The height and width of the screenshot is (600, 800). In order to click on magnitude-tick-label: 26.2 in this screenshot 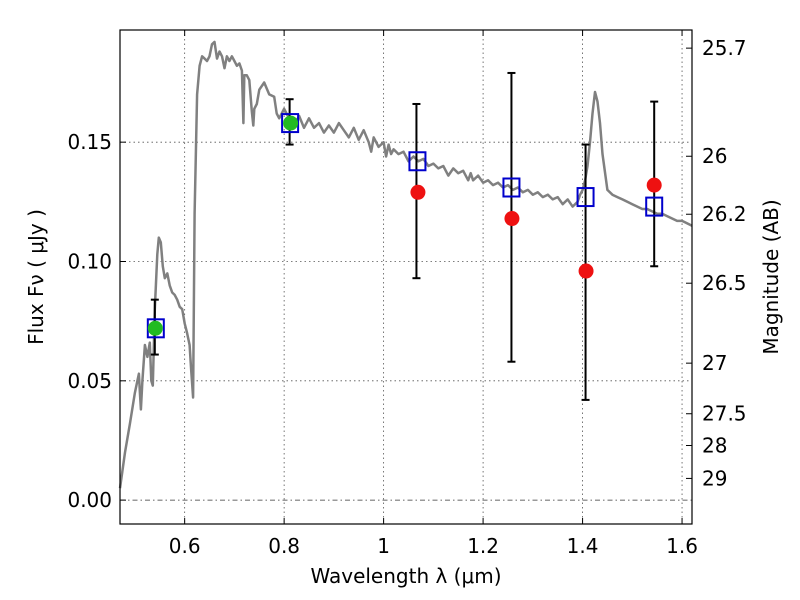, I will do `click(724, 214)`.